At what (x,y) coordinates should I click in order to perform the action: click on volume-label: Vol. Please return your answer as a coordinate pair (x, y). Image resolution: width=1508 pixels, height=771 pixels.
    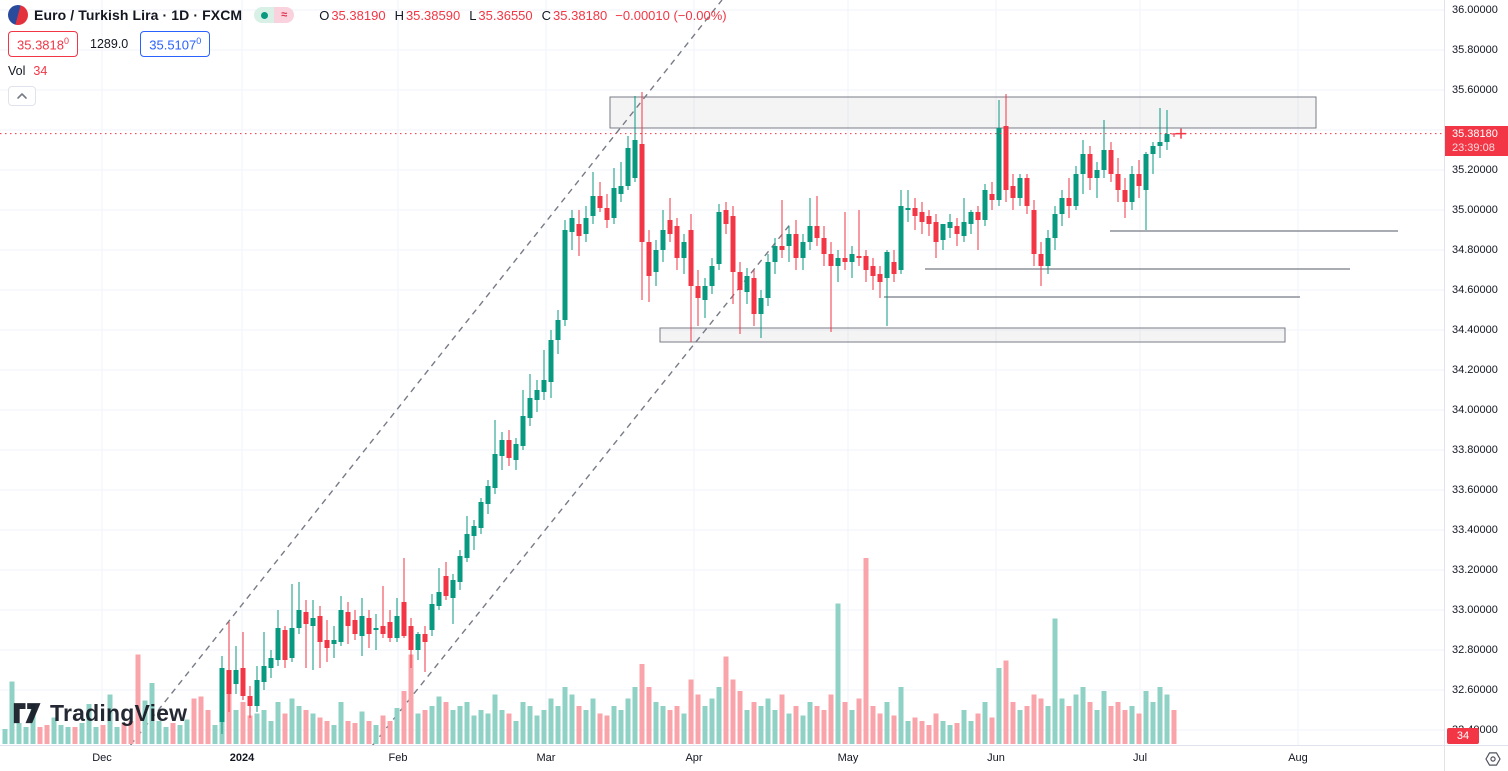
    Looking at the image, I should click on (17, 71).